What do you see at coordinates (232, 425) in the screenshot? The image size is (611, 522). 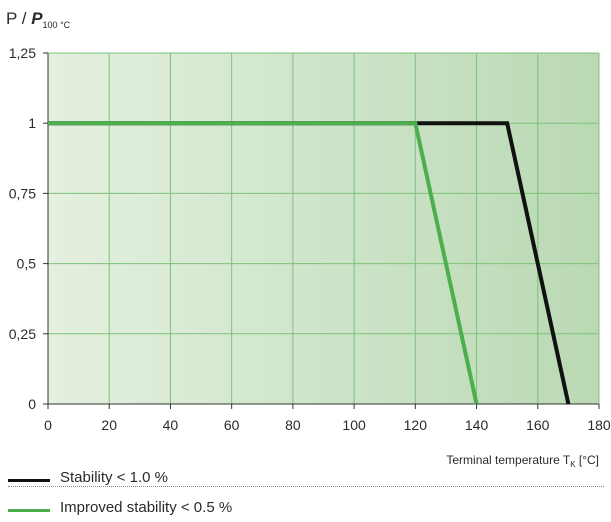 I see `x-tick-label: 60` at bounding box center [232, 425].